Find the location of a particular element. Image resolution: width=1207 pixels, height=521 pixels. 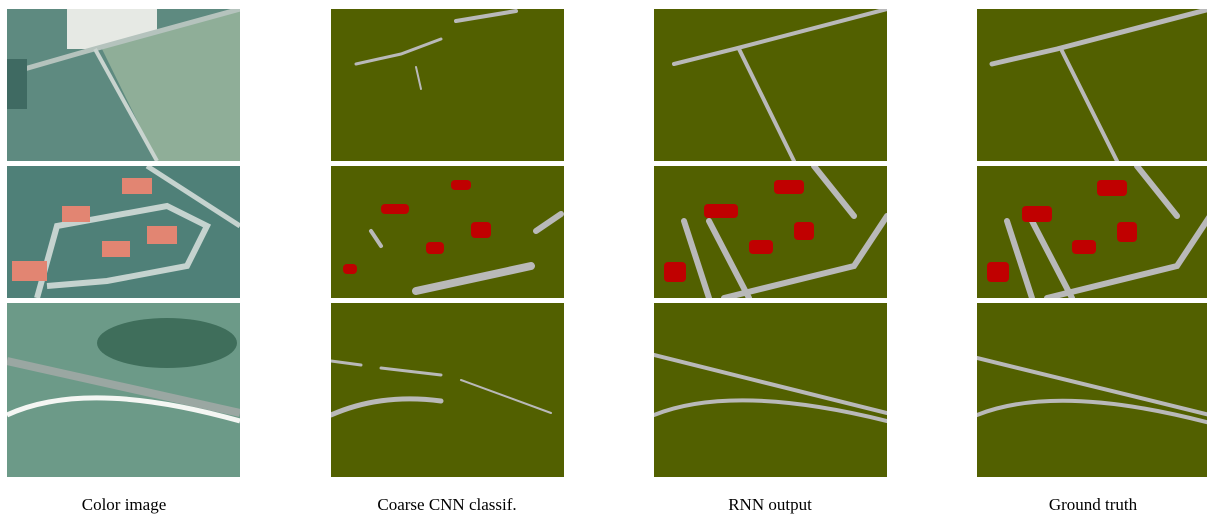

column-caption: Ground truth is located at coordinates (1093, 504).